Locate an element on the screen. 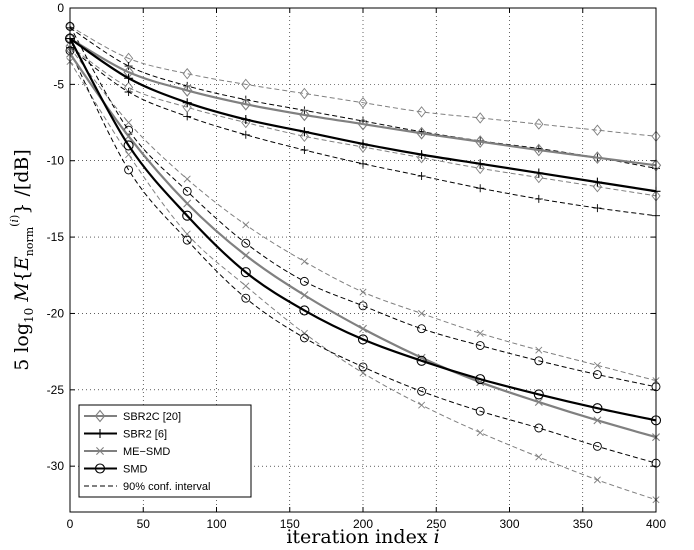 Image resolution: width=694 pixels, height=550 pixels. y-tick-label: -10 is located at coordinates (56, 161).